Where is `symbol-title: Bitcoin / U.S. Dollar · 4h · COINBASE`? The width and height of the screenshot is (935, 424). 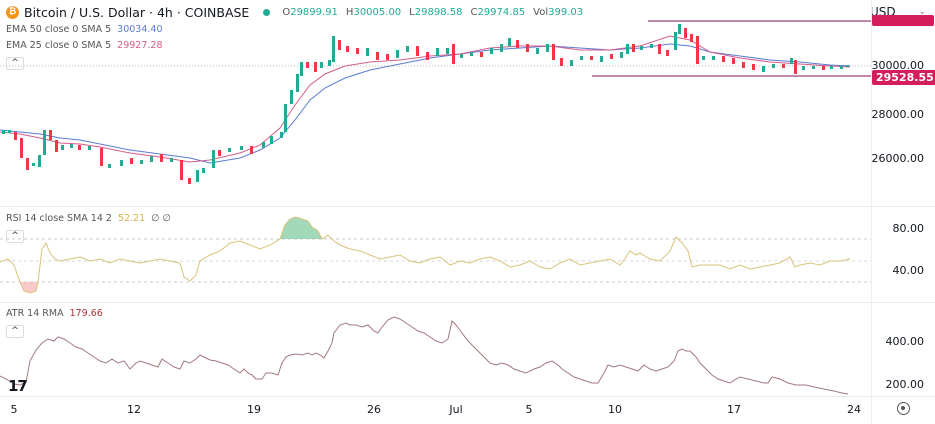
symbol-title: Bitcoin / U.S. Dollar · 4h · COINBASE is located at coordinates (137, 12).